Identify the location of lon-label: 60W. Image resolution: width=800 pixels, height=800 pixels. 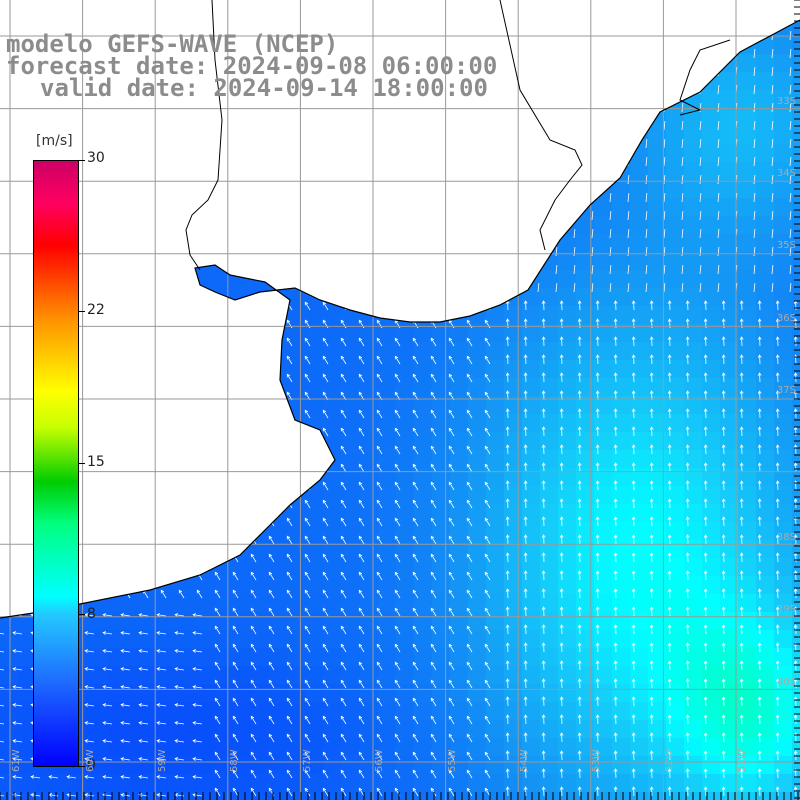
(90, 760).